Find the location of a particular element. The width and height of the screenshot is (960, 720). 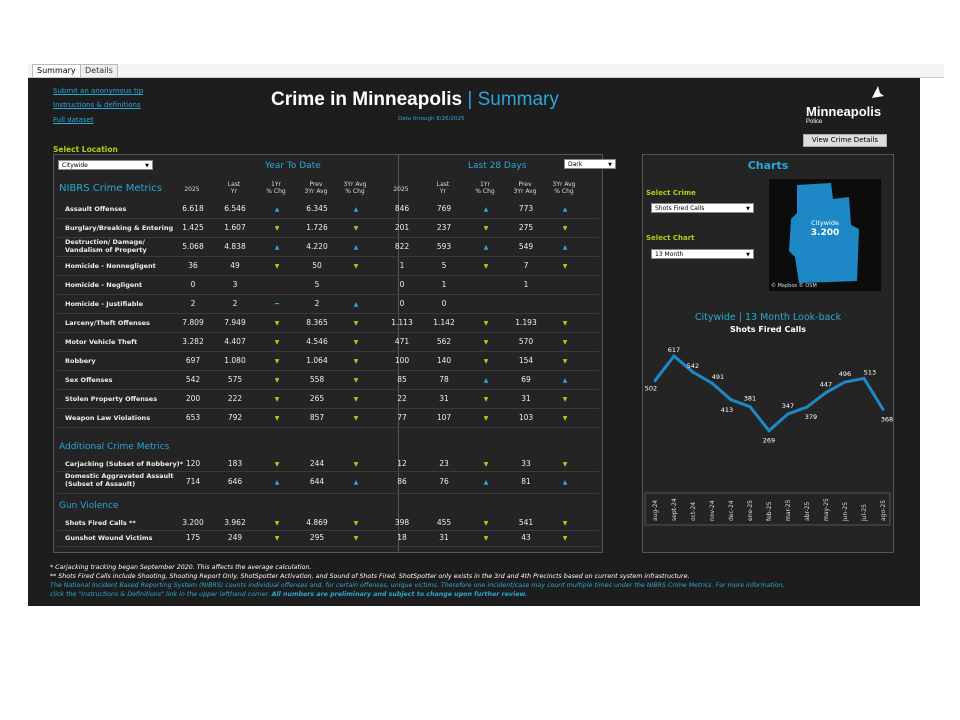

metric-name: Shots Fired Calls ** is located at coordinates (100, 522).